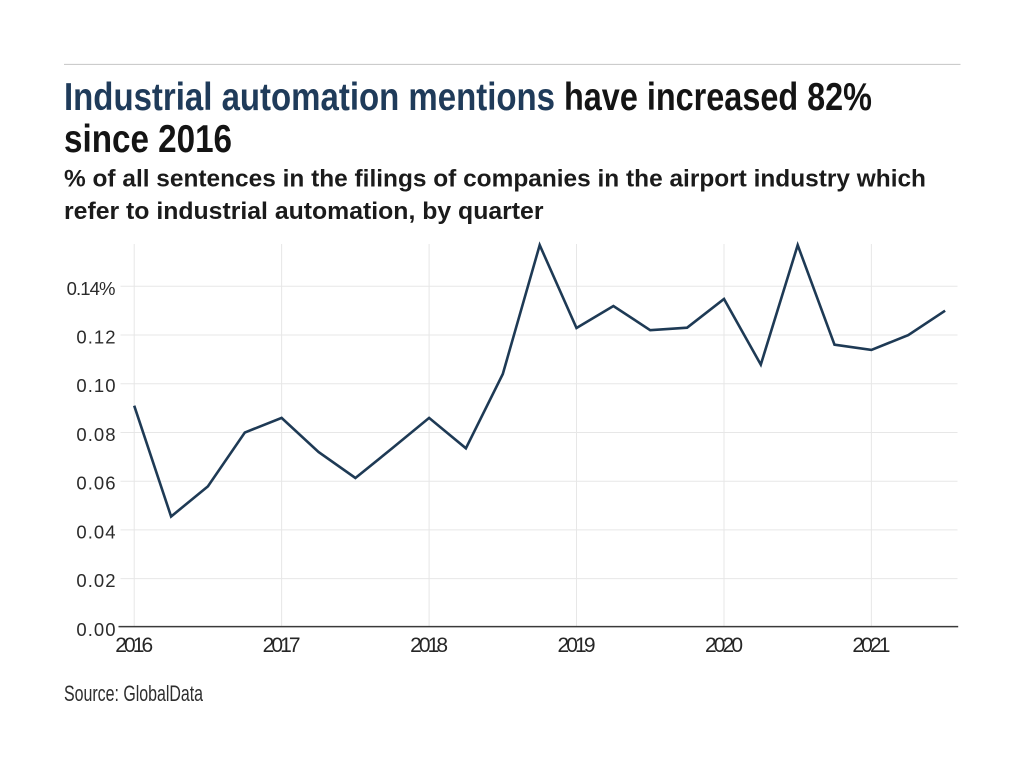 The height and width of the screenshot is (768, 1024). I want to click on svg-text: 2017, so click(282, 645).